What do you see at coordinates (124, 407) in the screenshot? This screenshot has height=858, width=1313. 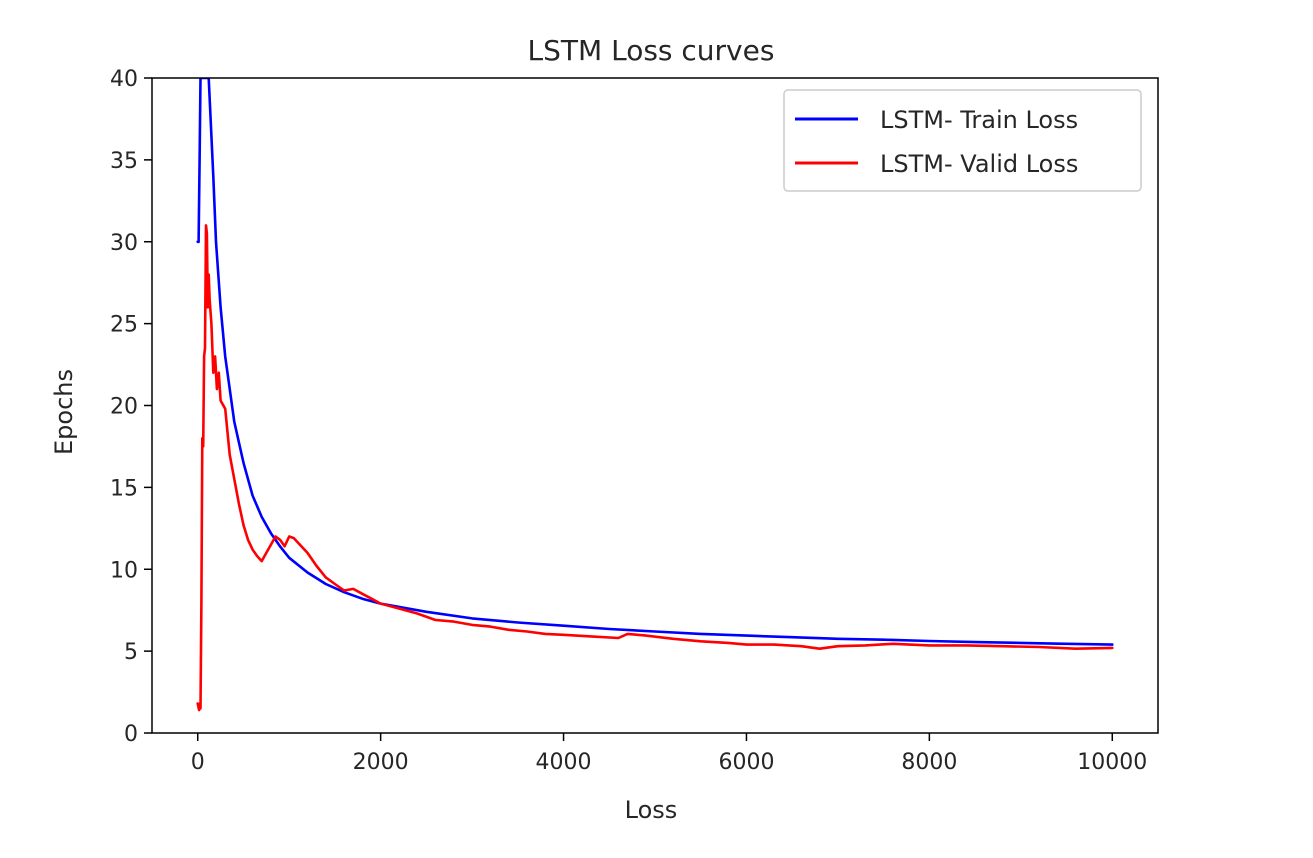 I see `y-tick-label: 20` at bounding box center [124, 407].